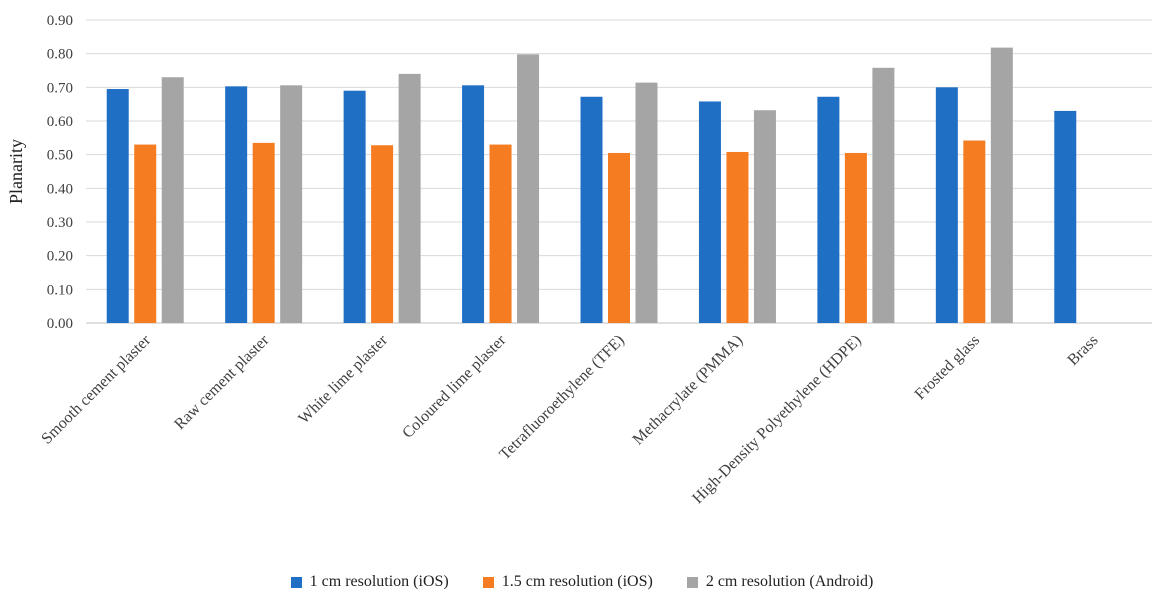 This screenshot has height=599, width=1164. I want to click on legend-label: 1.5 cm resolution (iOS), so click(577, 581).